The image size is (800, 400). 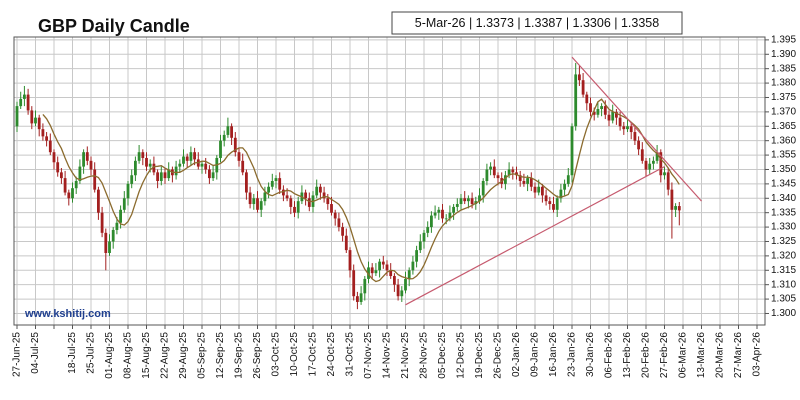 I want to click on info-box, so click(x=537, y=23).